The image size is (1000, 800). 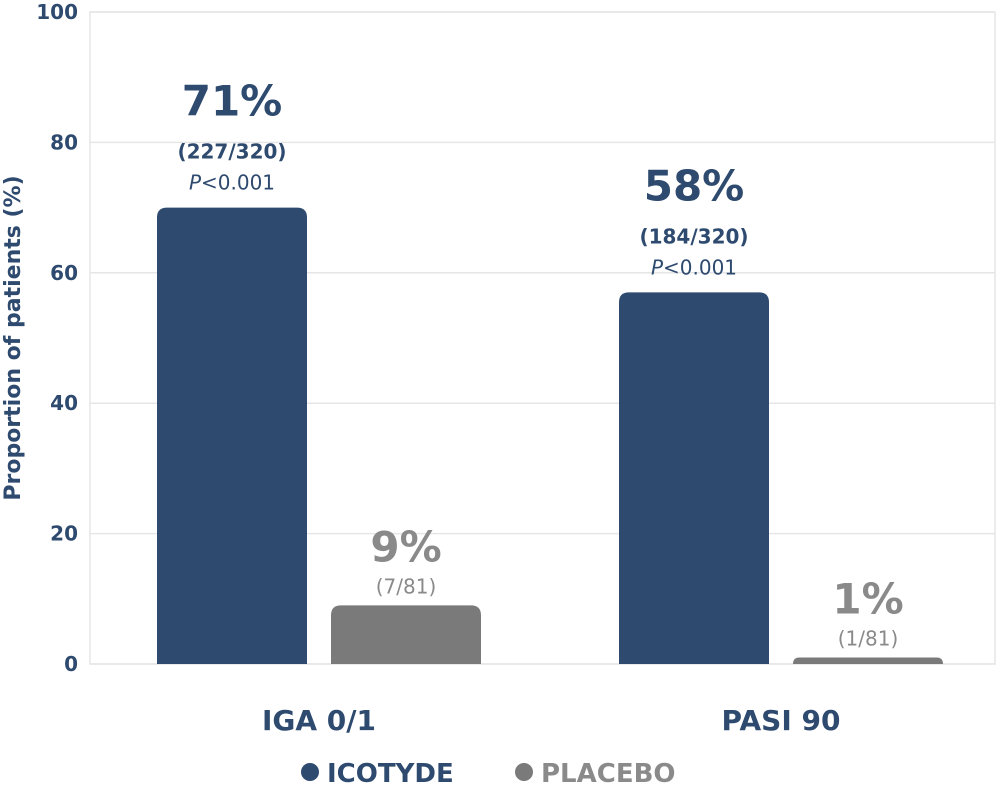 I want to click on bar-value-label: 71%, so click(x=232, y=101).